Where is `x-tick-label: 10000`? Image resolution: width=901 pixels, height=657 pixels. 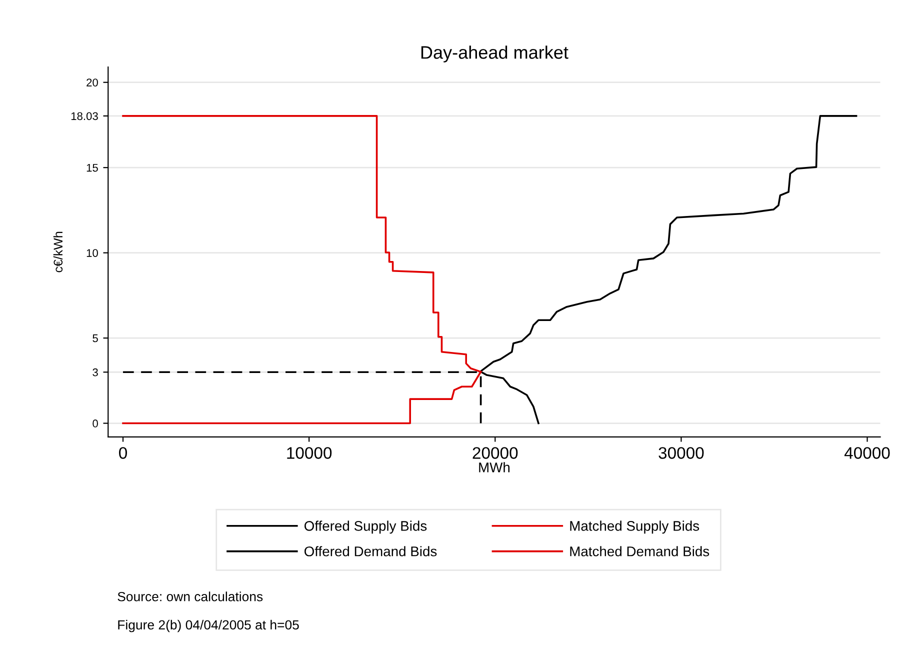 x-tick-label: 10000 is located at coordinates (309, 453).